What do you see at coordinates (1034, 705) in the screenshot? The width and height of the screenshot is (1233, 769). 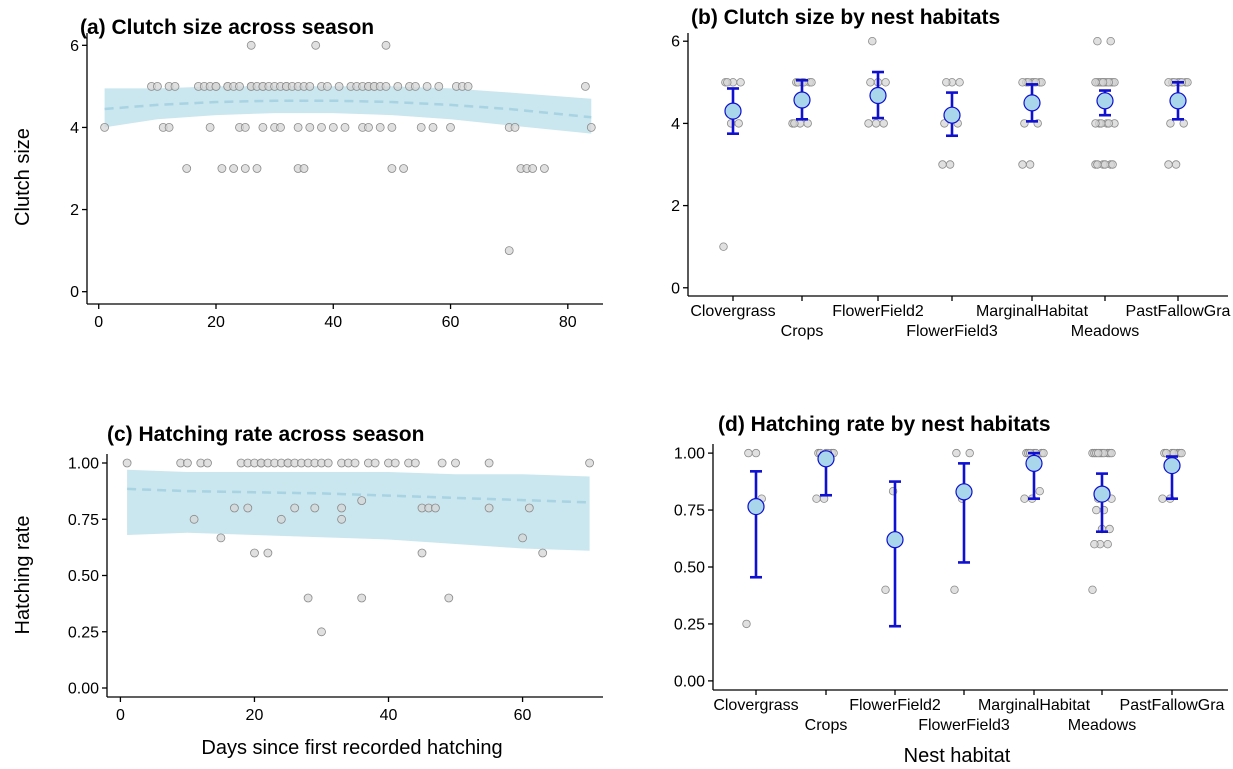 I see `panel-d-x-tick-label: MarginalHabitat` at bounding box center [1034, 705].